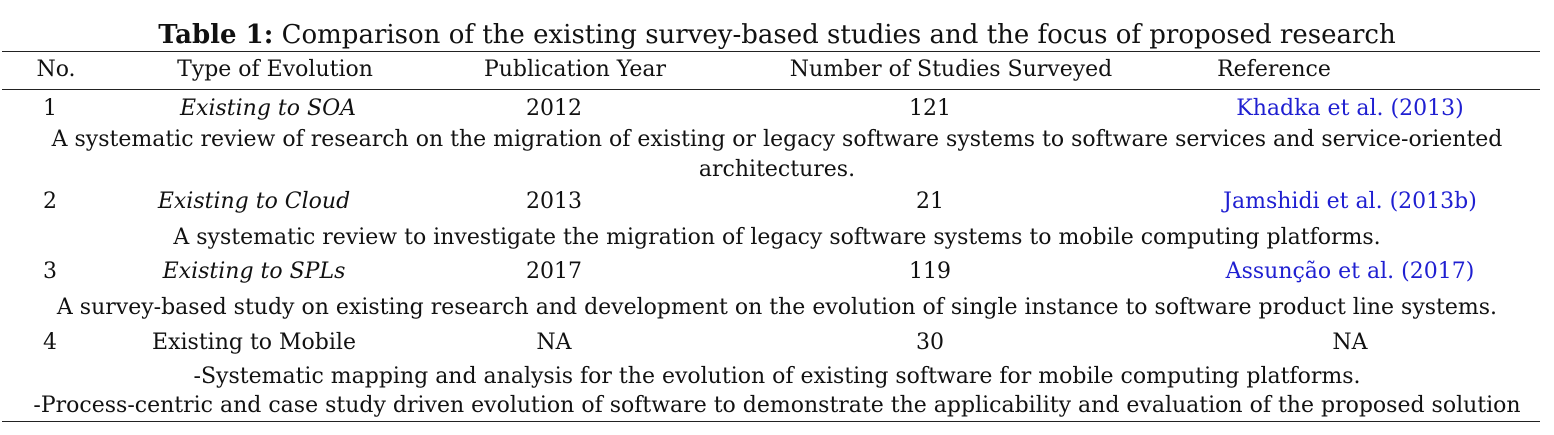 This screenshot has height=435, width=1554. What do you see at coordinates (50, 201) in the screenshot?
I see `row2-no: 2` at bounding box center [50, 201].